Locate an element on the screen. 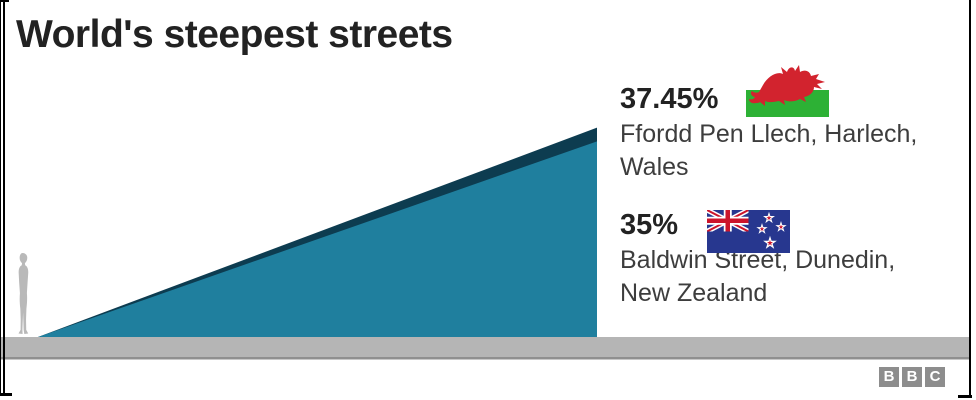 The height and width of the screenshot is (400, 976). annotation-new-zealand: 35% Baldwin Street, Dunedin, New Zealand is located at coordinates (757, 258).